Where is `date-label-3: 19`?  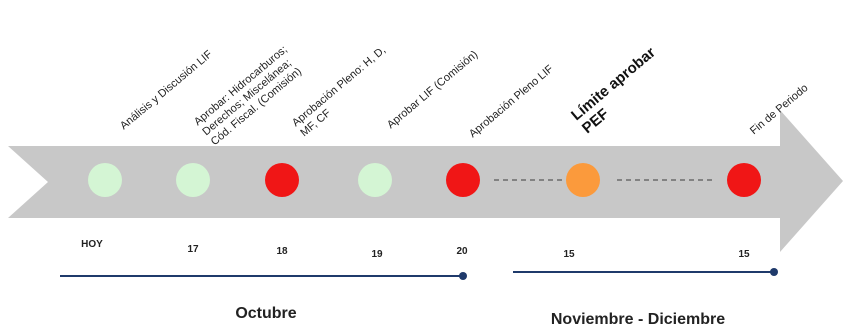
date-label-3: 19 is located at coordinates (377, 254).